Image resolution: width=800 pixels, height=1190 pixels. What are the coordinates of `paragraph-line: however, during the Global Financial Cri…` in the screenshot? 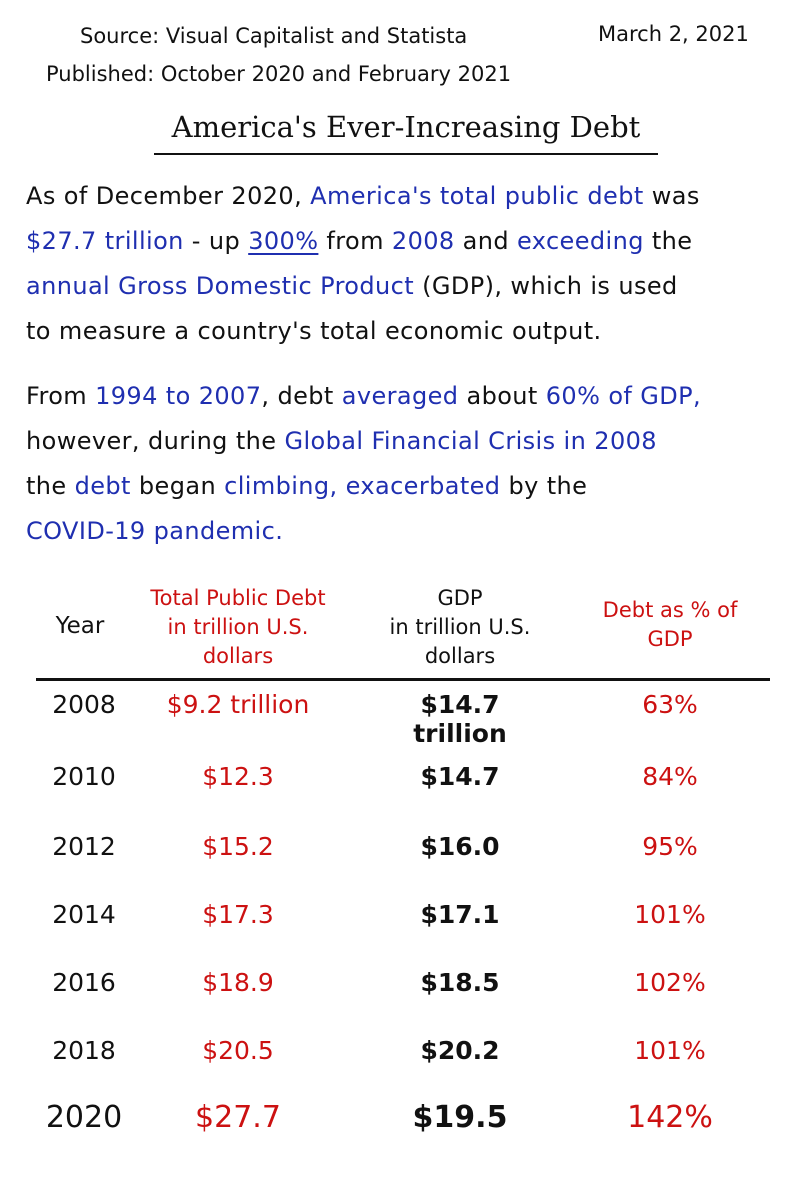 It's located at (401, 441).